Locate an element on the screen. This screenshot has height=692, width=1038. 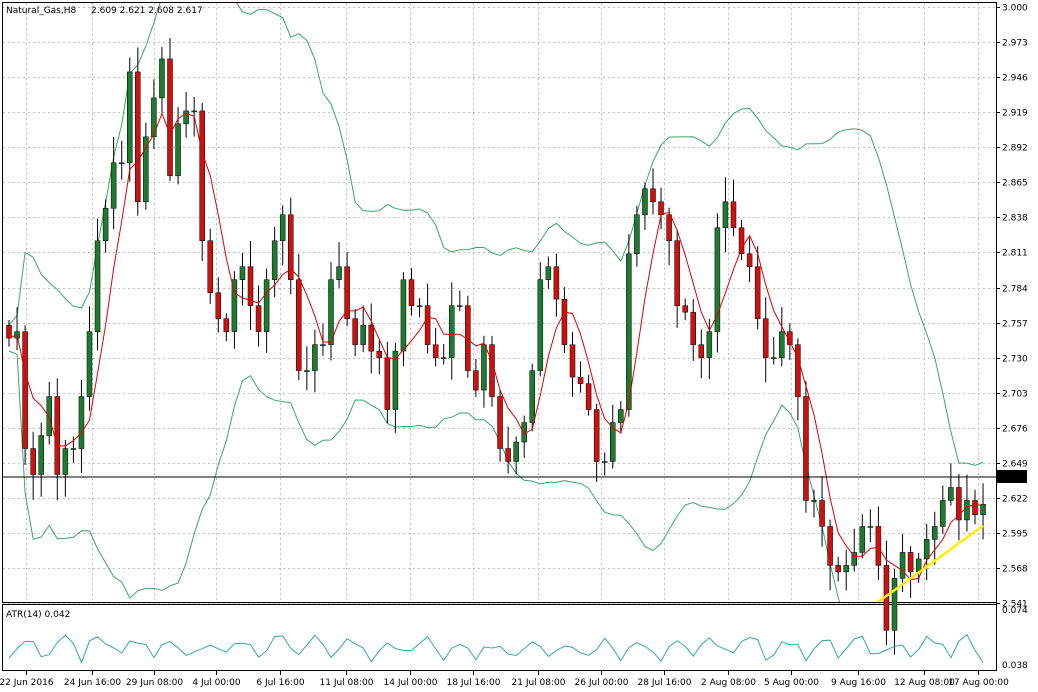
atr-indicator is located at coordinates (496, 649).